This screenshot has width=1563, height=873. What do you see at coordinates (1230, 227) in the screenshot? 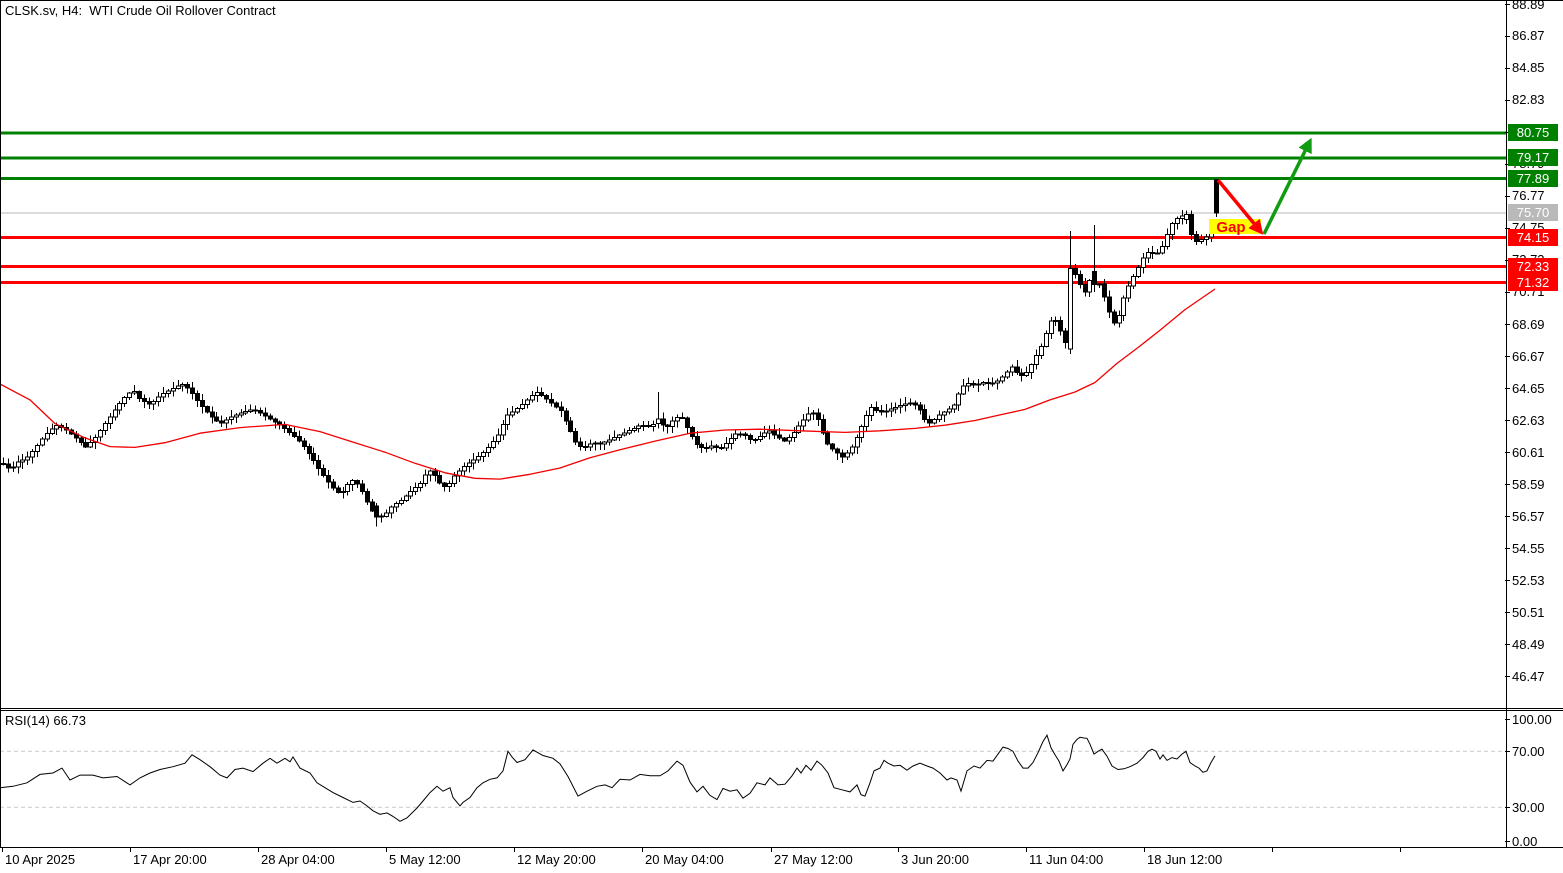
I see `gap-label: Gap` at bounding box center [1230, 227].